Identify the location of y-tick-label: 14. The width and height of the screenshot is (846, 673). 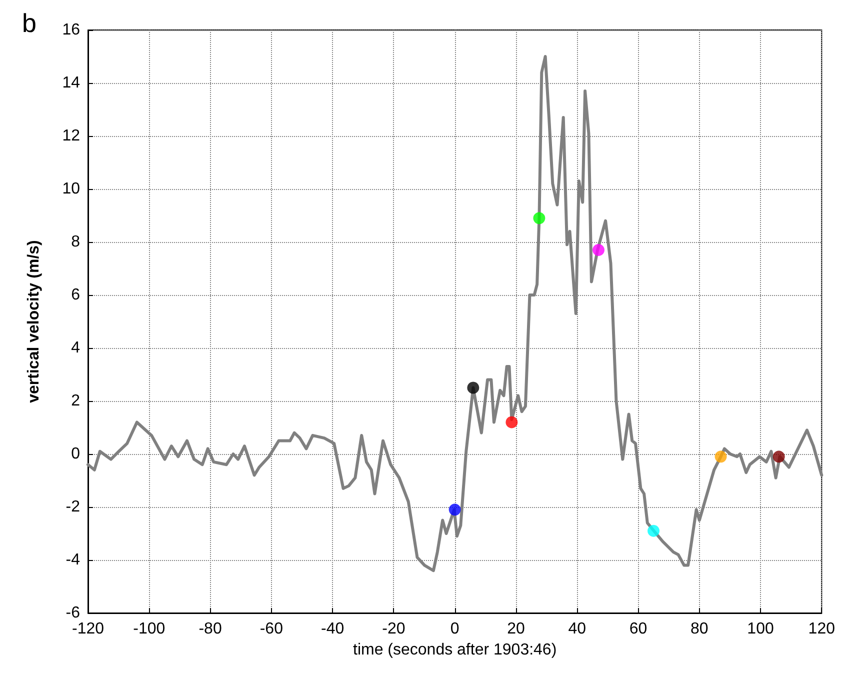
(71, 83).